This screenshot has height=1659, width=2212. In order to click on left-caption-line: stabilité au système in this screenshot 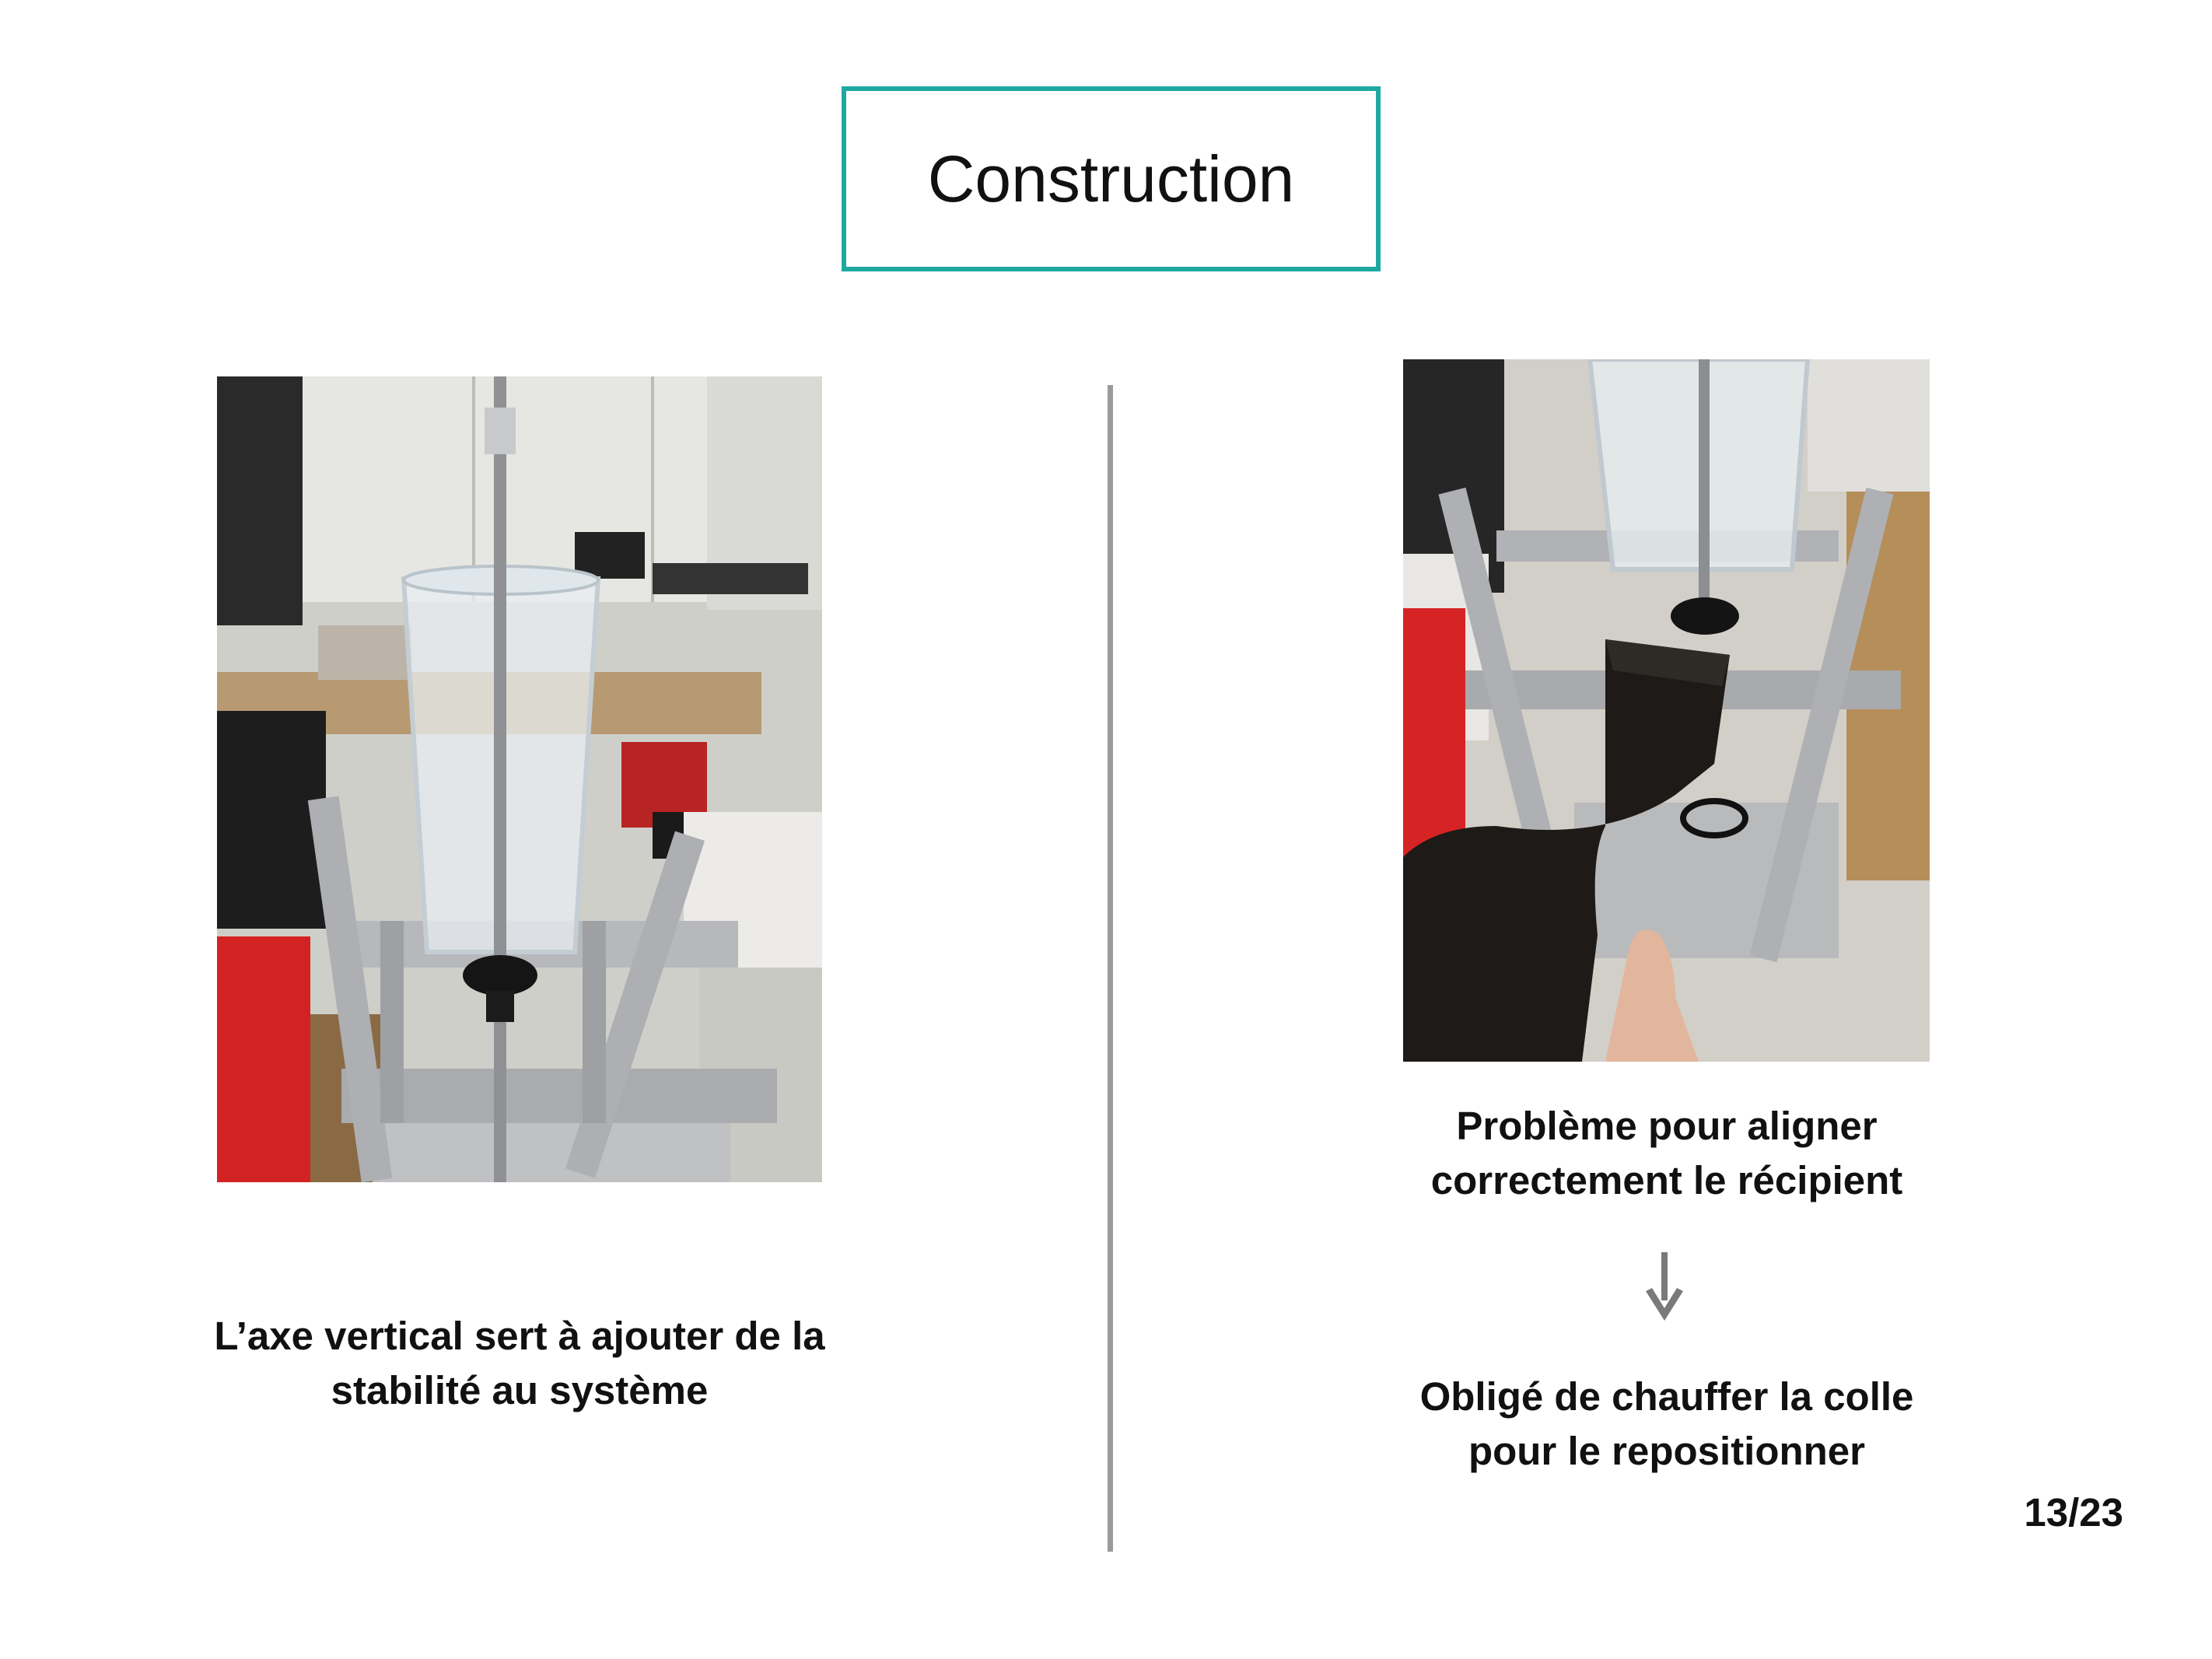, I will do `click(520, 1390)`.